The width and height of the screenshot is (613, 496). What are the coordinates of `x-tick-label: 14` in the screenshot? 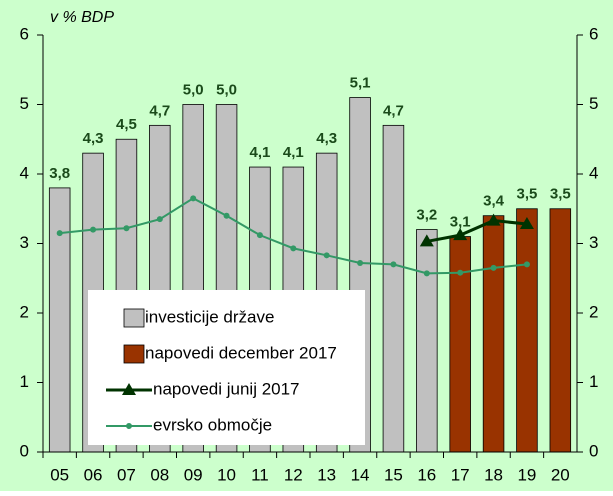 It's located at (360, 474).